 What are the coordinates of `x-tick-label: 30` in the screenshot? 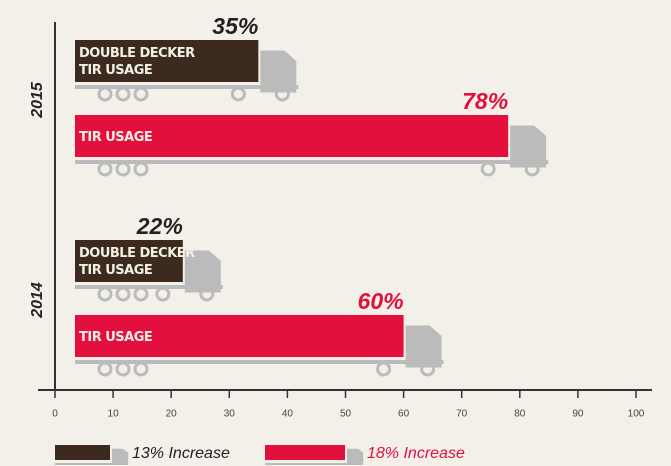 It's located at (230, 414).